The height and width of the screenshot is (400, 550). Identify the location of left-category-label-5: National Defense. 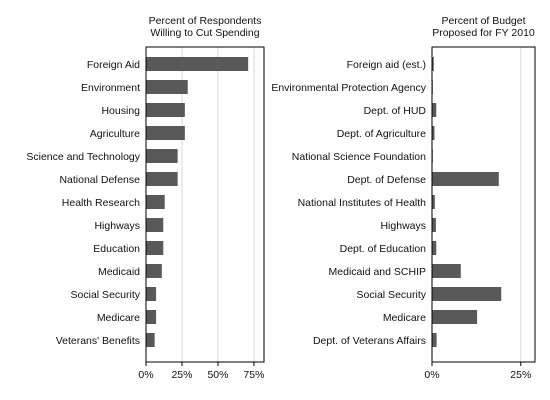
(99, 180).